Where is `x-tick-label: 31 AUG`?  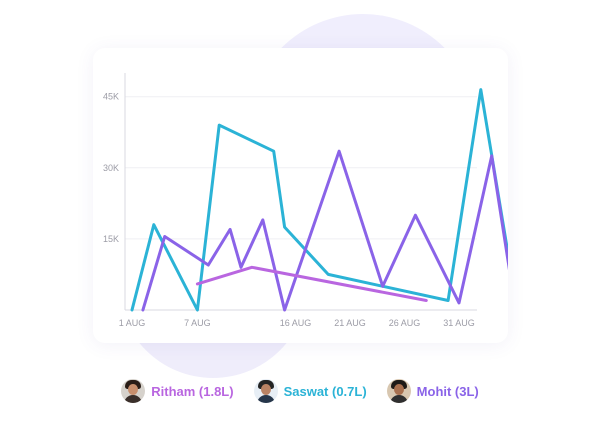
x-tick-label: 31 AUG is located at coordinates (459, 323).